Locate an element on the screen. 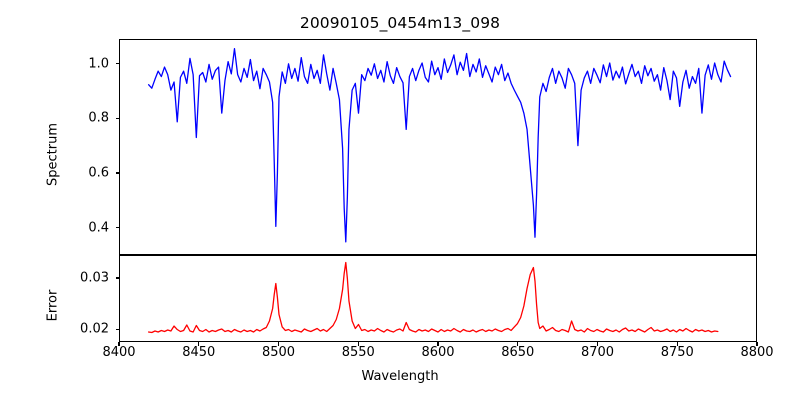 This screenshot has height=400, width=800. x-tick-label: 8700 is located at coordinates (597, 352).